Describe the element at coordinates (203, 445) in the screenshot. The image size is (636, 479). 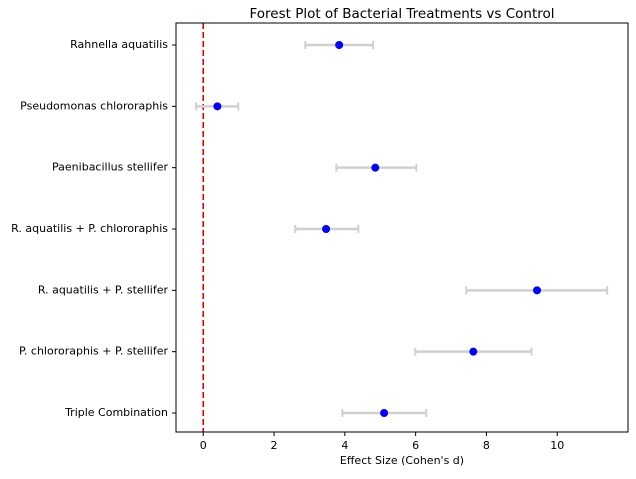
I see `x-tick-label: 0` at that location.